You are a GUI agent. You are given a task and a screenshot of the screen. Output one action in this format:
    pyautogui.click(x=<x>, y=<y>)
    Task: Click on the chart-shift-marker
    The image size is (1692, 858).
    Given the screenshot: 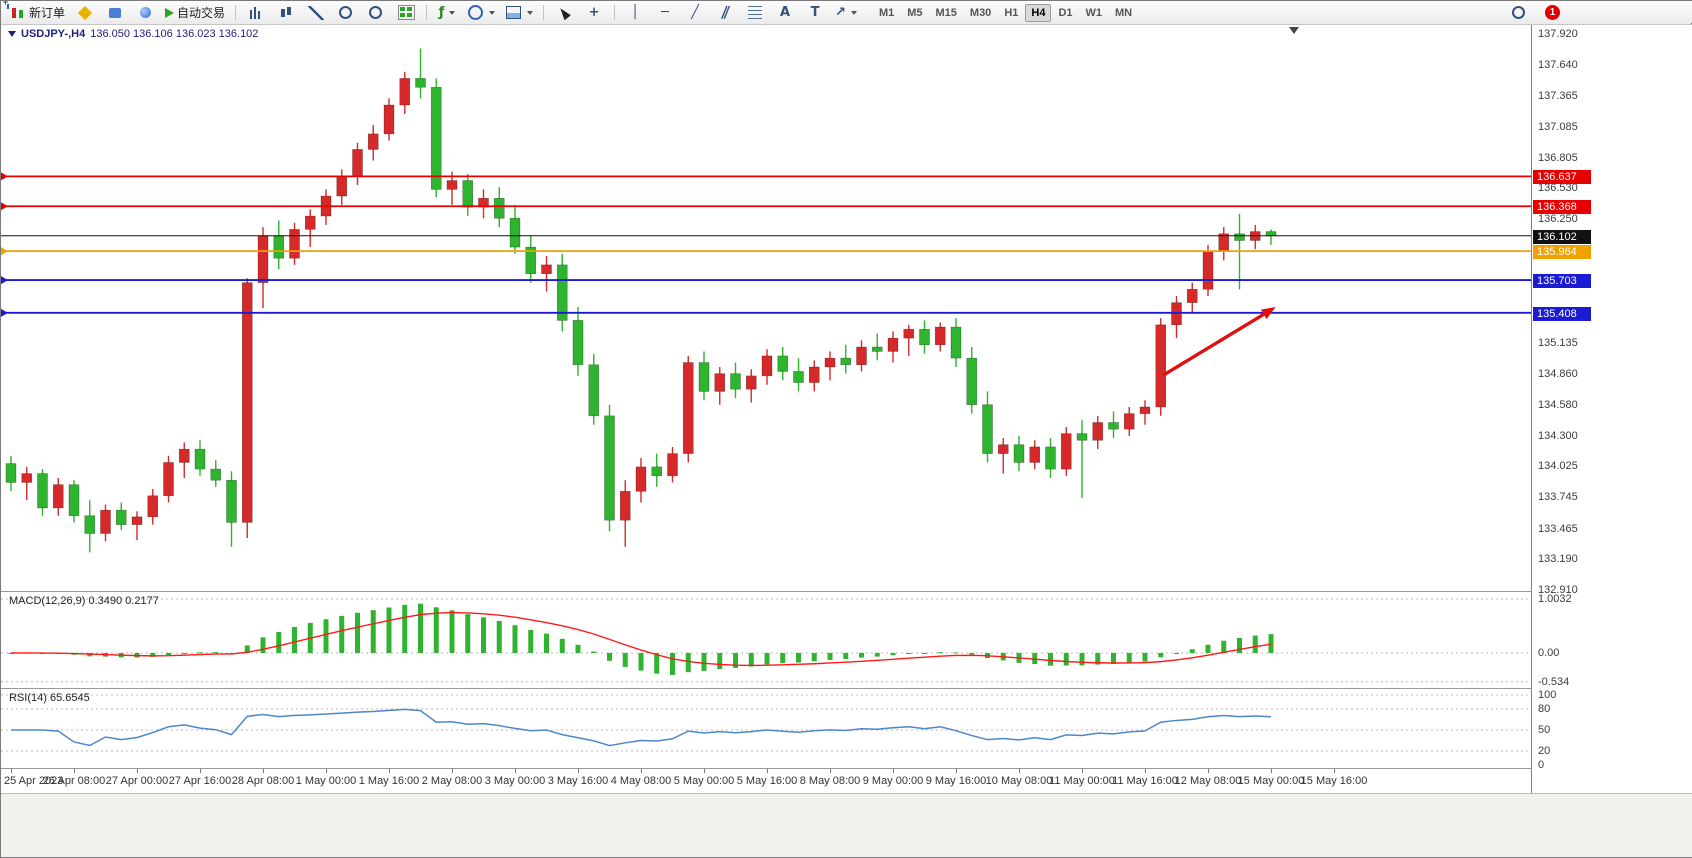 What is the action you would take?
    pyautogui.click(x=1294, y=30)
    